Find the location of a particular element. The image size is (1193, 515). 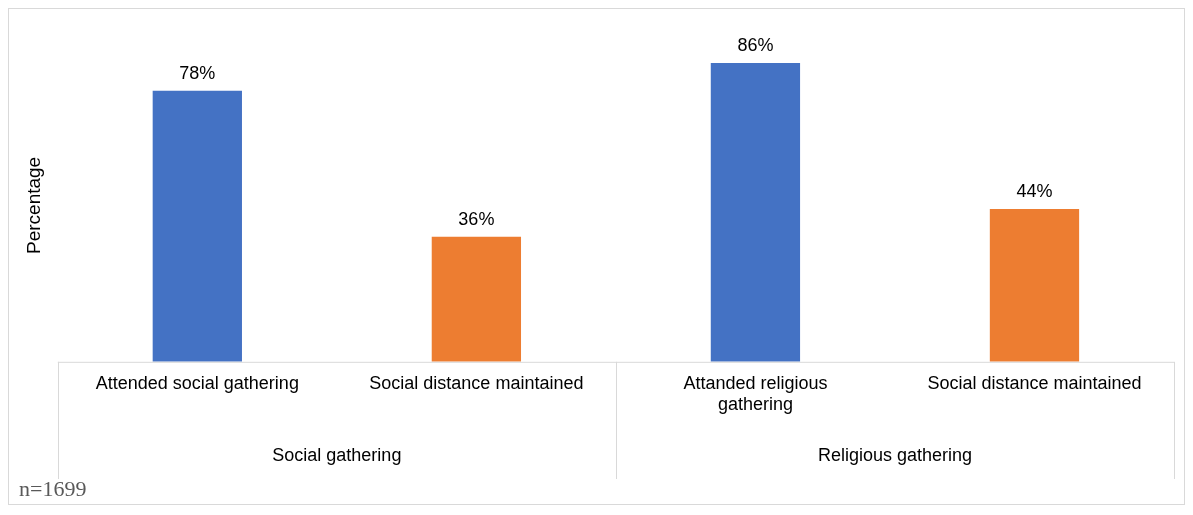

text: Social gathering is located at coordinates (337, 455).